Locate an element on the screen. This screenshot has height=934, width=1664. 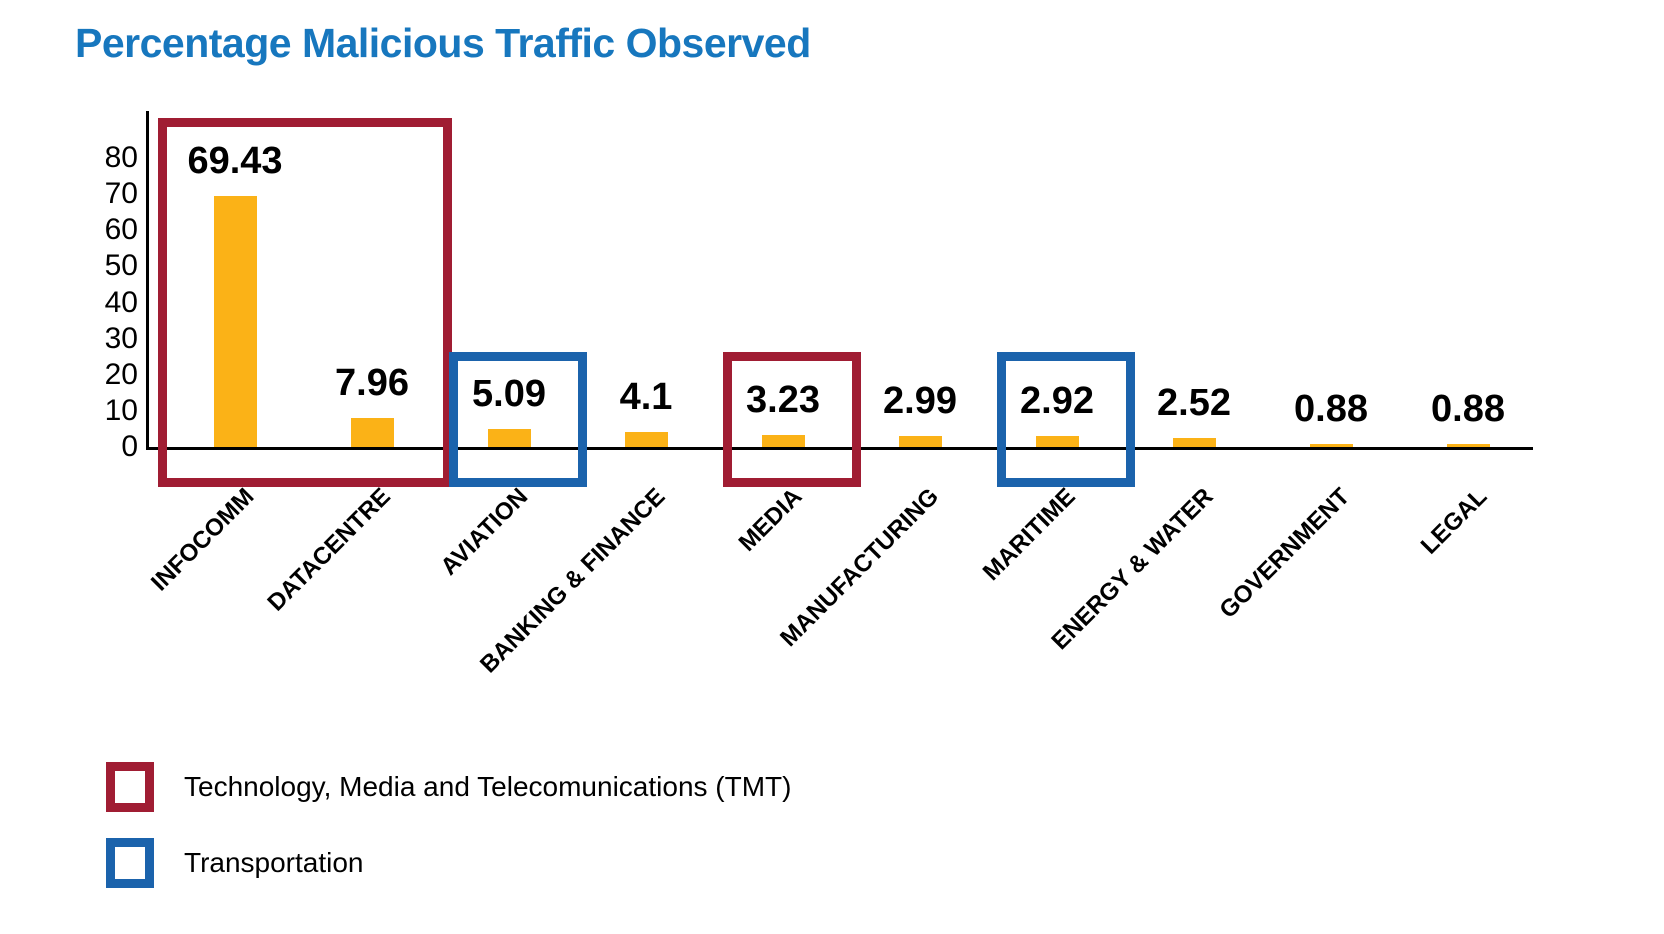
value-label-legal: 0.88 is located at coordinates (1468, 408).